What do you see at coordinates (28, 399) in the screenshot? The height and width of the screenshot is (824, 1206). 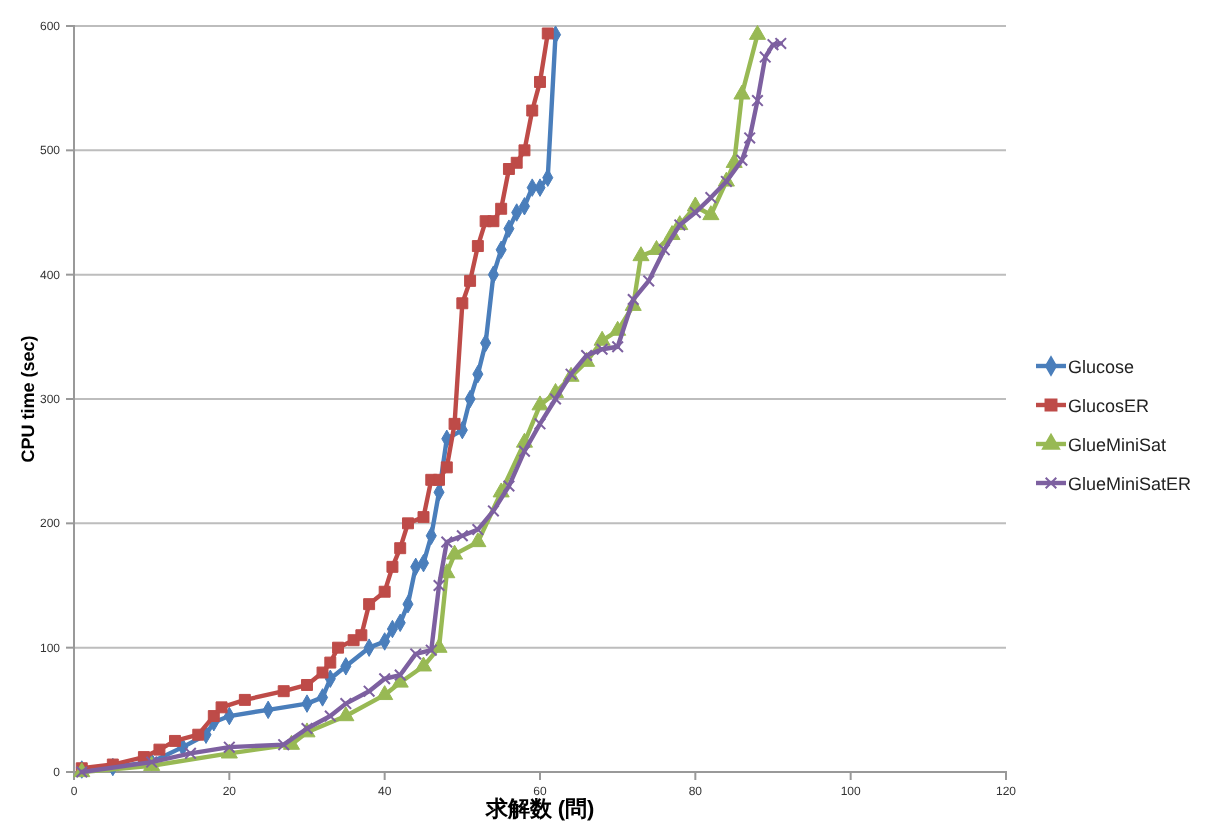 I see `y-axis-title: CPU time (sec)` at bounding box center [28, 399].